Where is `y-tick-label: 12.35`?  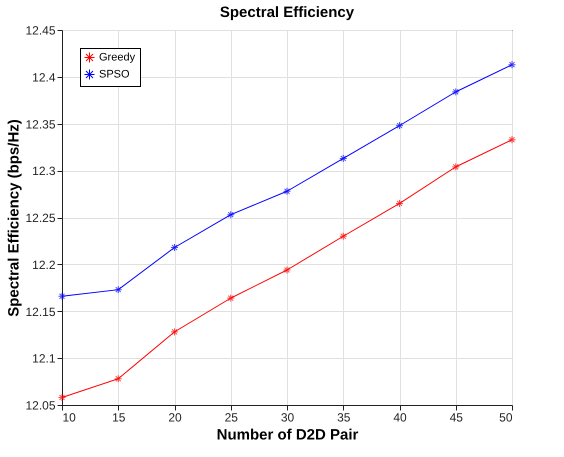
y-tick-label: 12.35 is located at coordinates (40, 124).